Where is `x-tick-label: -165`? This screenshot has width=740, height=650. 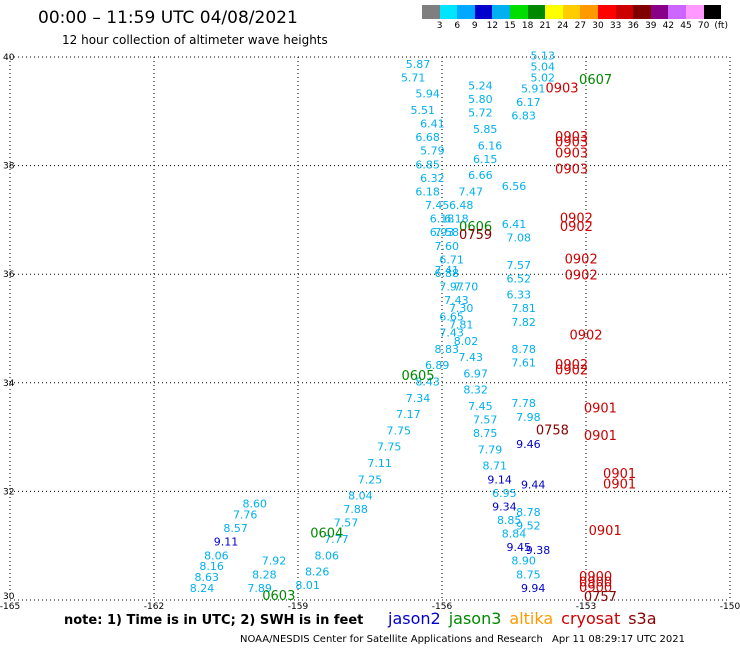 x-tick-label: -165 is located at coordinates (10, 607).